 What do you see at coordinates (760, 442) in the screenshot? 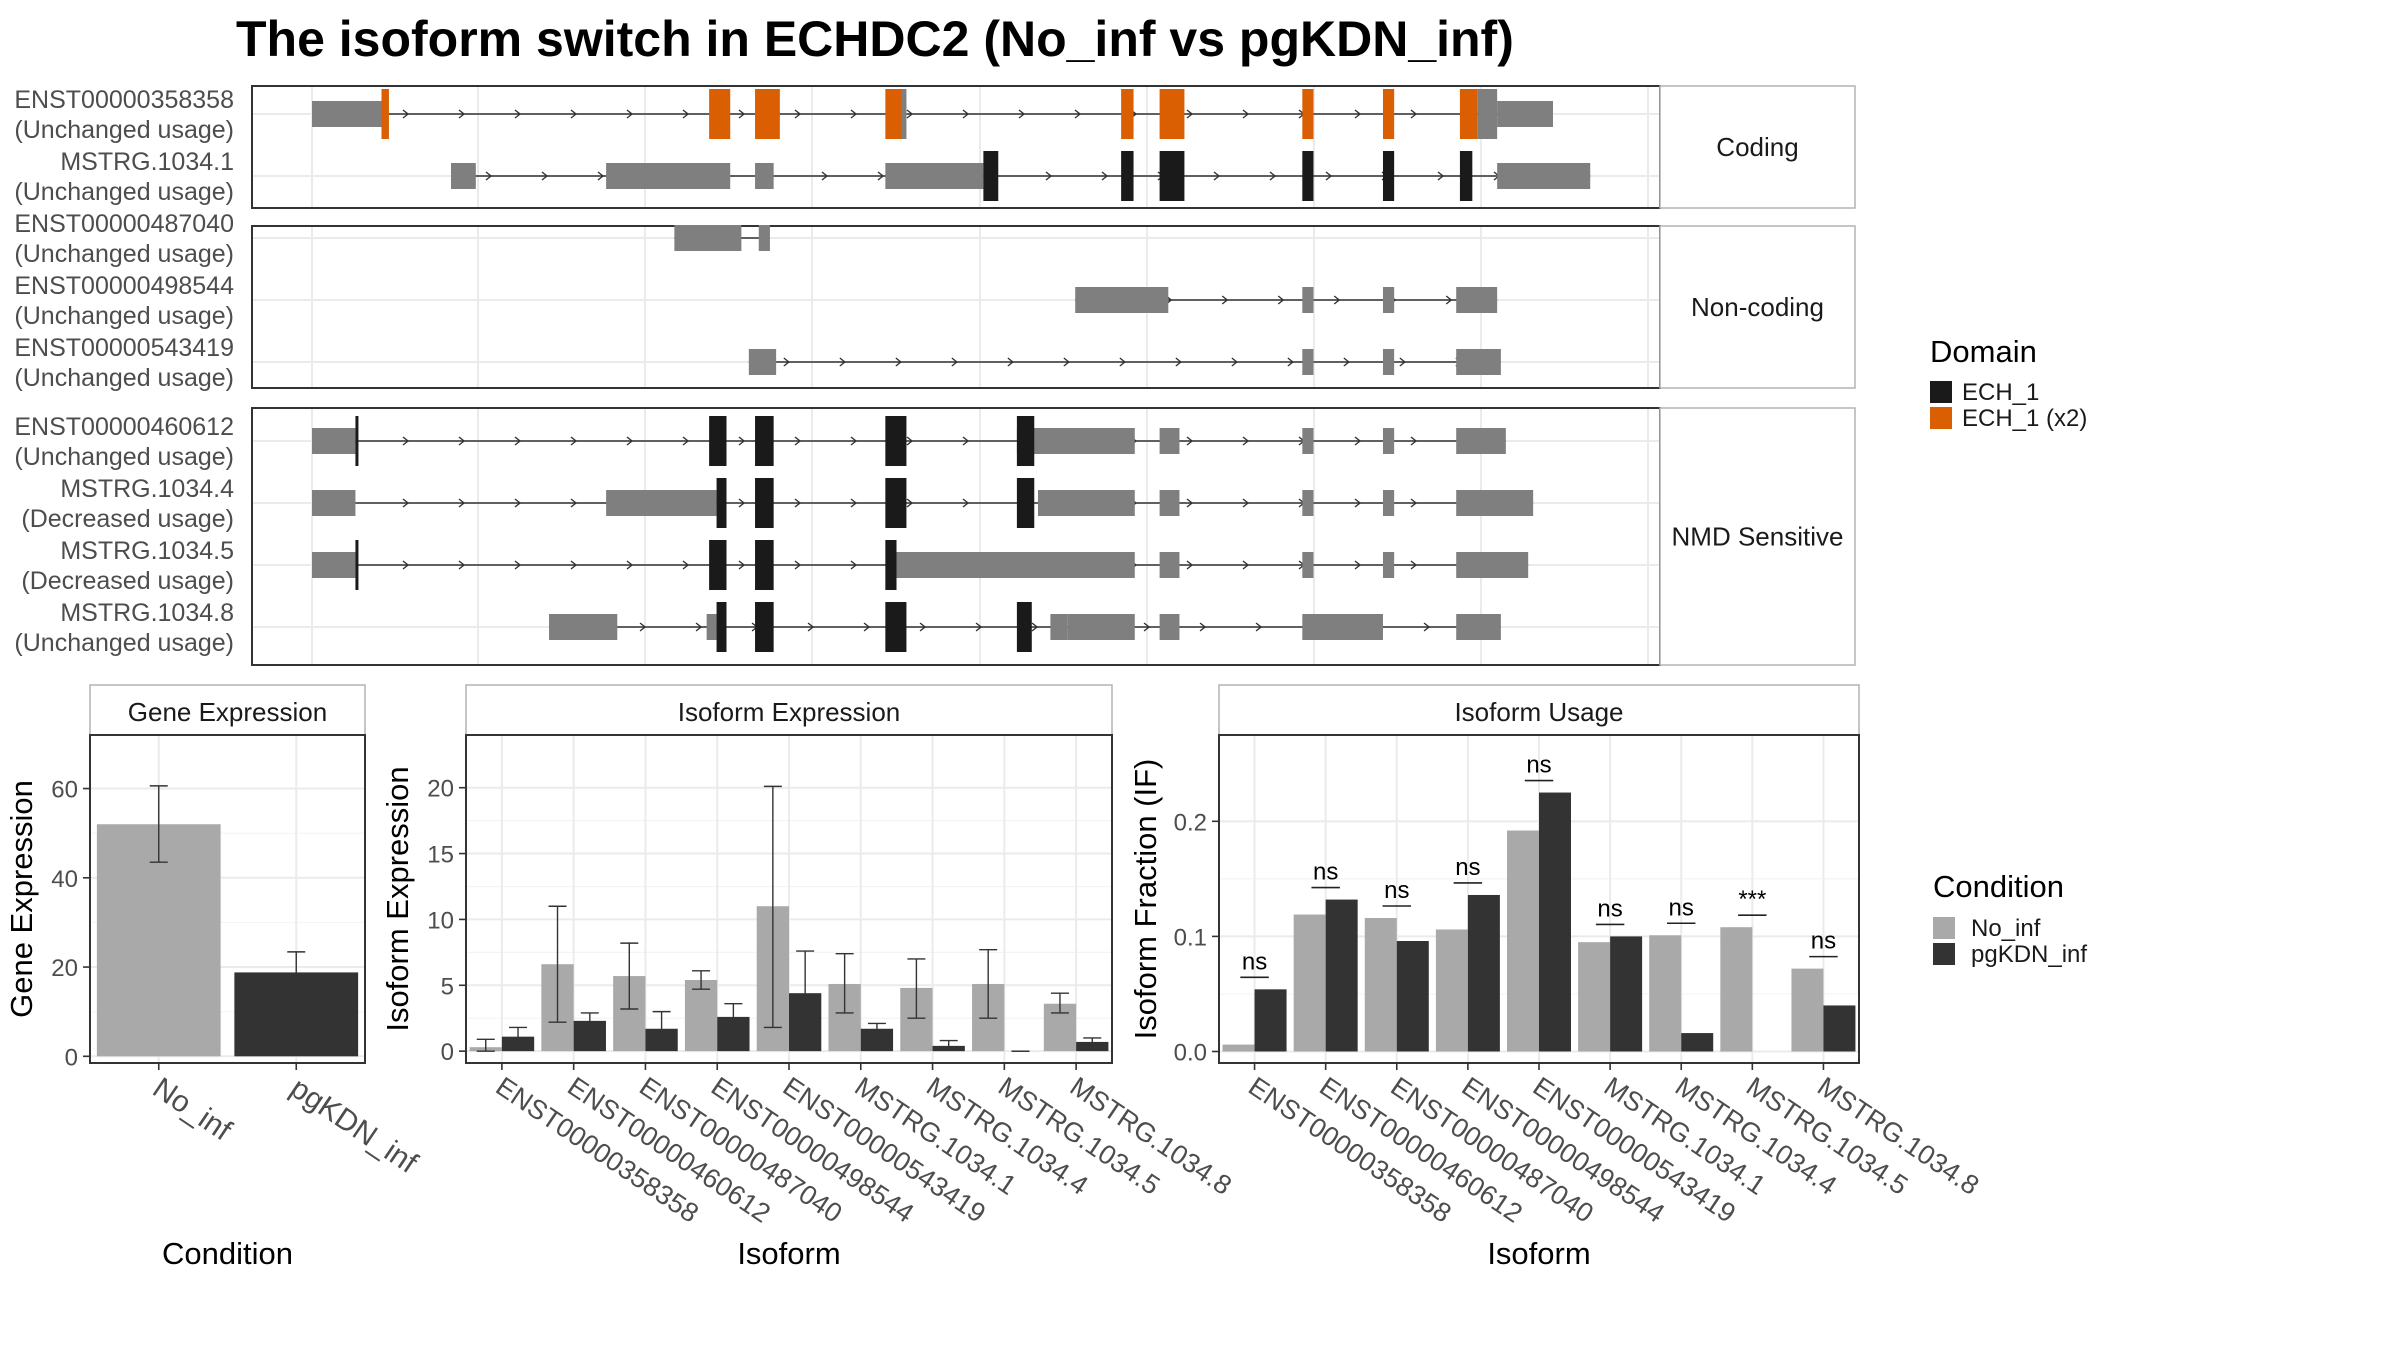
I see `isoform-track: ENST00000460612(Unchanged usage)` at bounding box center [760, 442].